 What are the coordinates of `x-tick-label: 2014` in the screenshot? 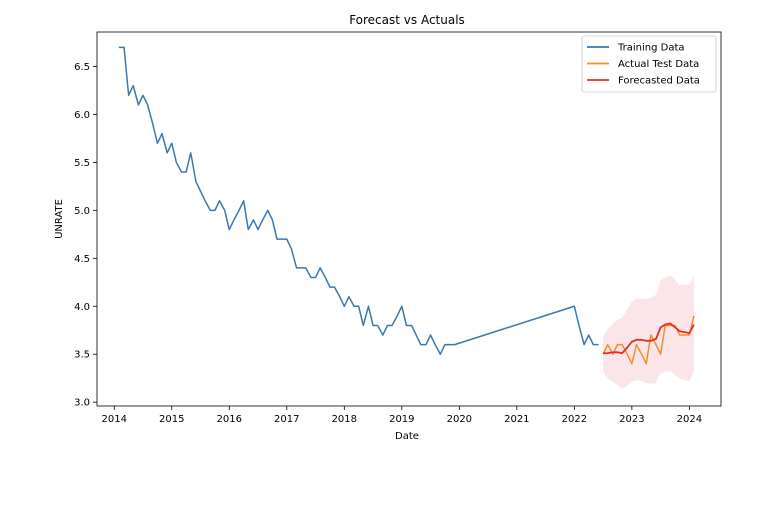 It's located at (114, 419).